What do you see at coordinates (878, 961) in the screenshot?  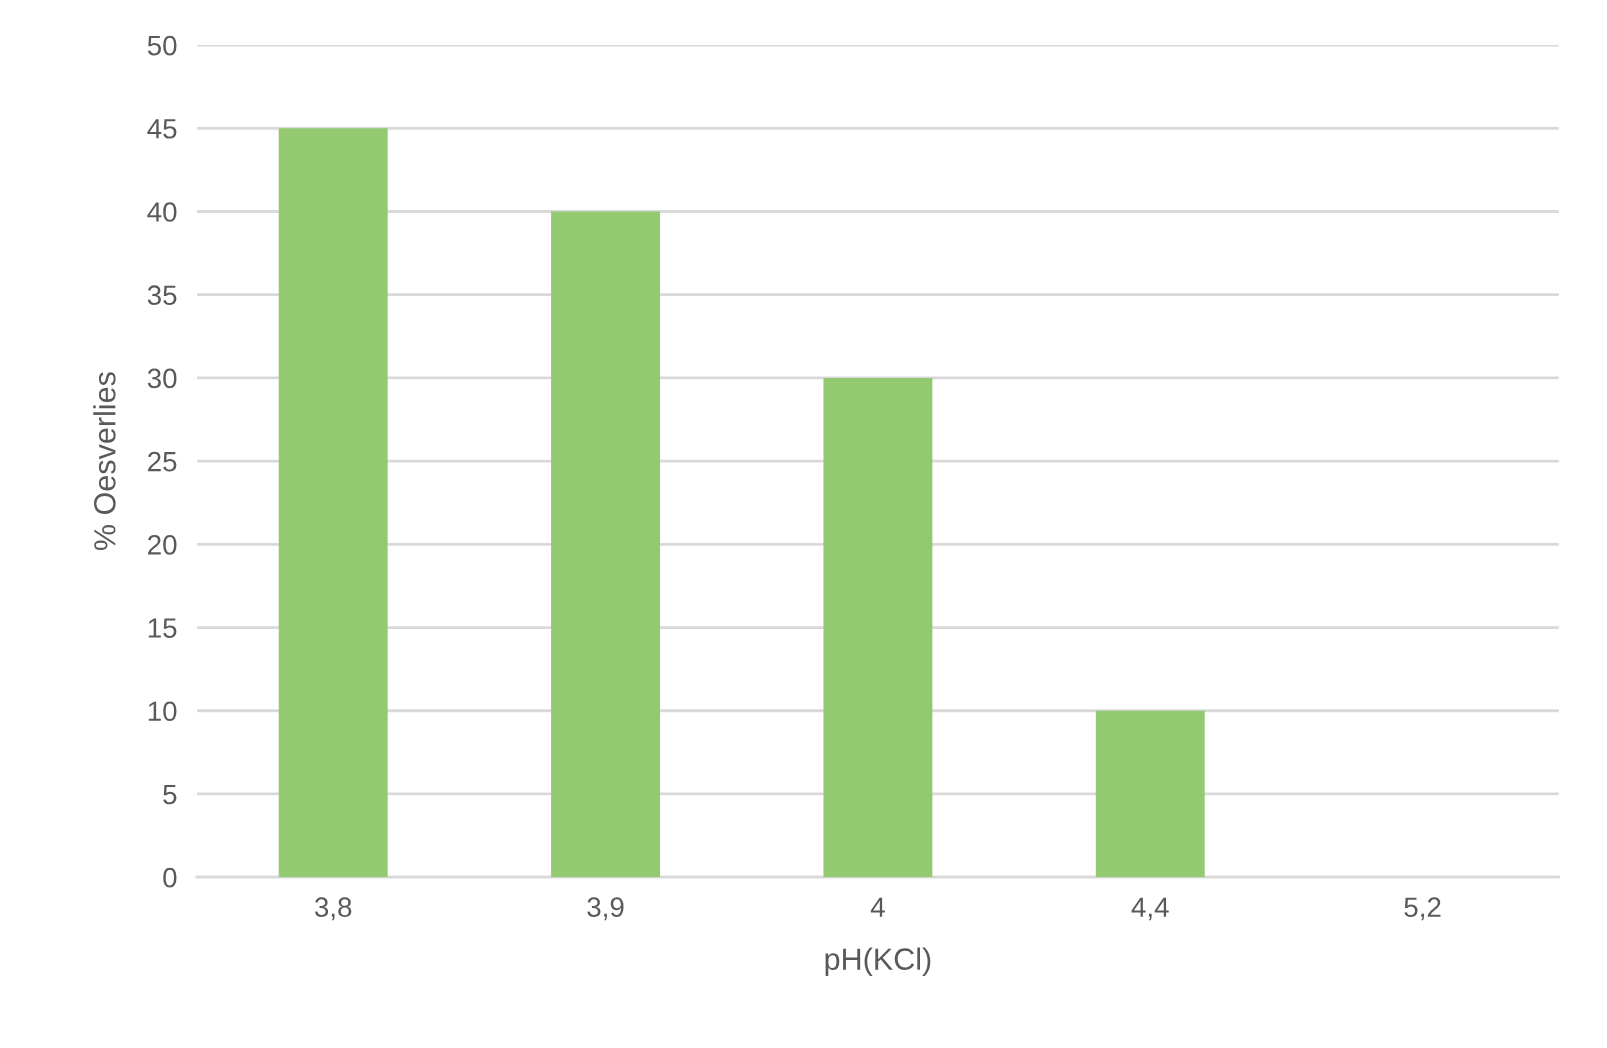 I see `x-axis-title: pH(KCl)` at bounding box center [878, 961].